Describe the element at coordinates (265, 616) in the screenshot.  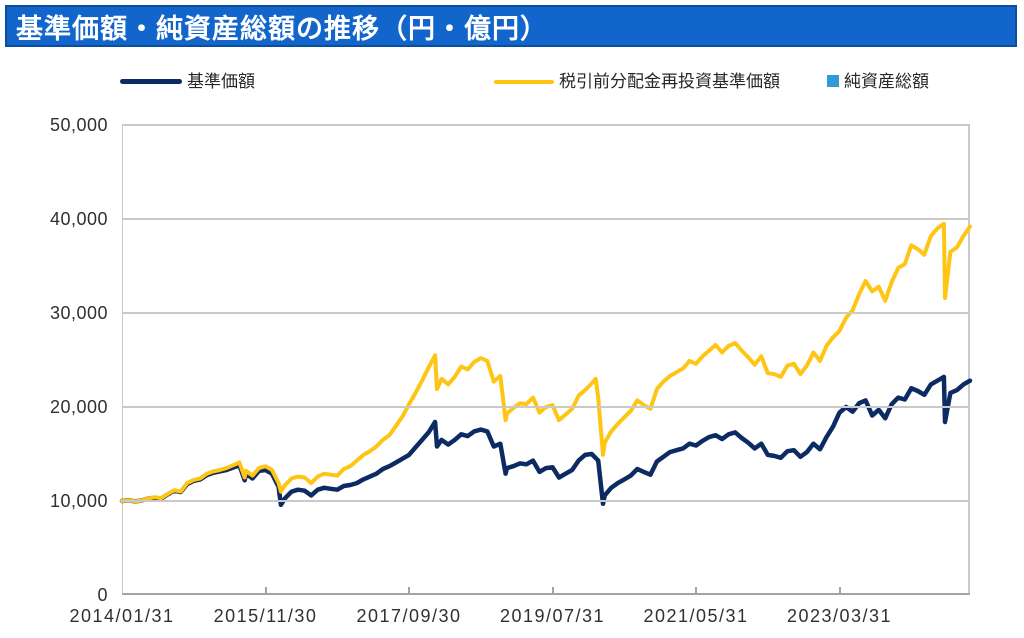
I see `x-axis-label-2015-11-30: 2015/11/30` at that location.